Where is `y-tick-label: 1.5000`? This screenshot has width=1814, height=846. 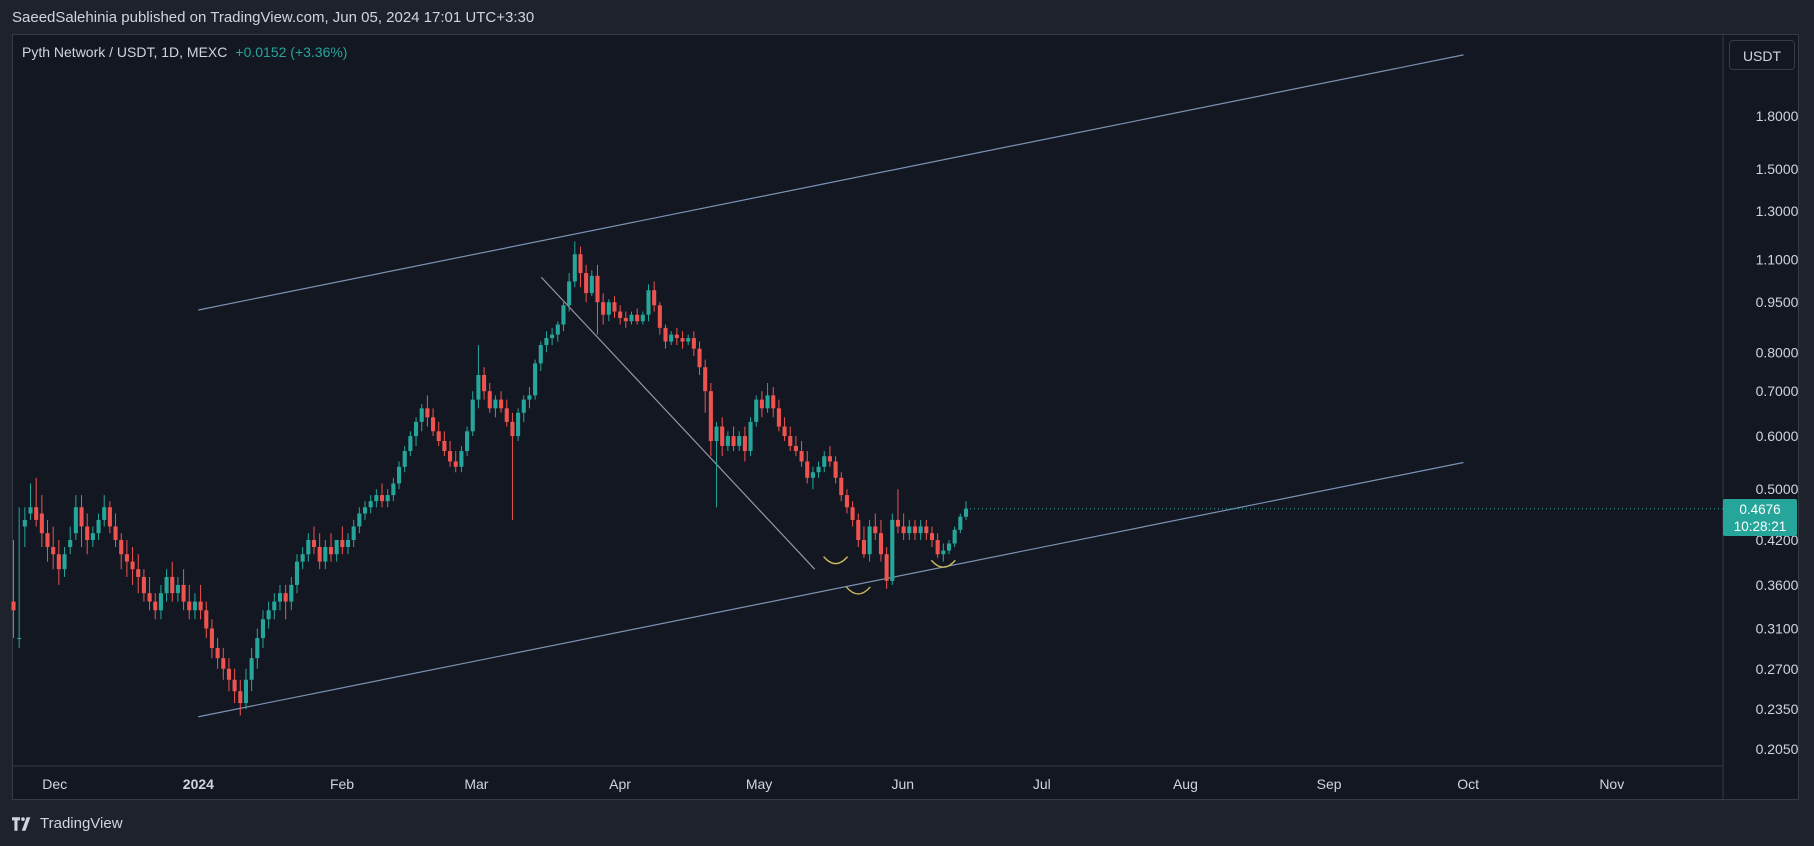 y-tick-label: 1.5000 is located at coordinates (1777, 169).